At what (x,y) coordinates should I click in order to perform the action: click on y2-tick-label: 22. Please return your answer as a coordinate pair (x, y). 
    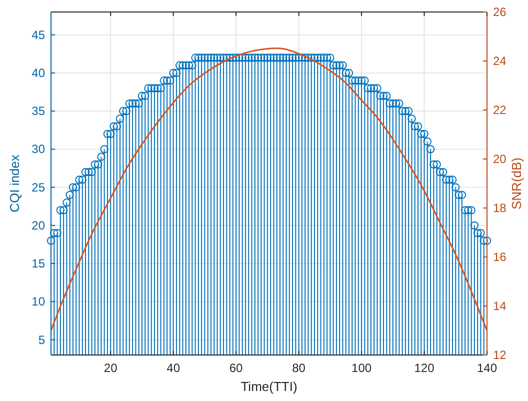
    Looking at the image, I should click on (500, 110).